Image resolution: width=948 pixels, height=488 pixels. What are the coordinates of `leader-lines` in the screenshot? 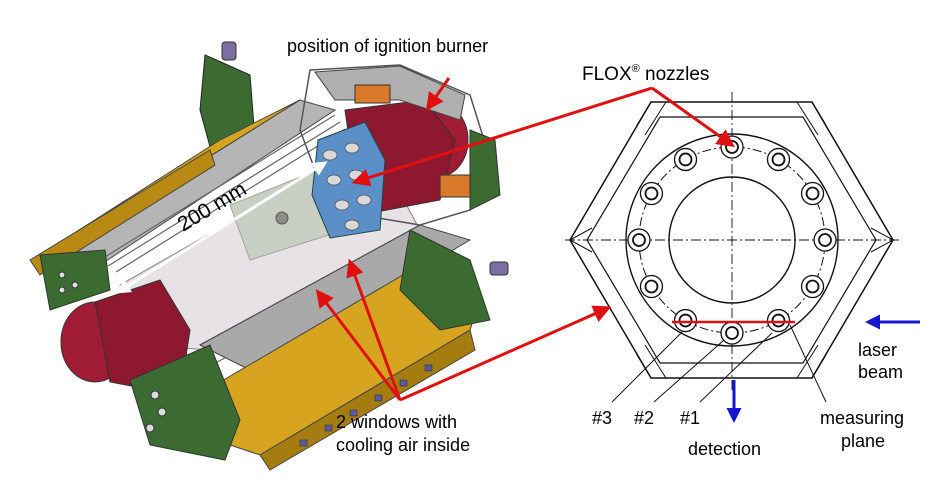 It's located at (719, 363).